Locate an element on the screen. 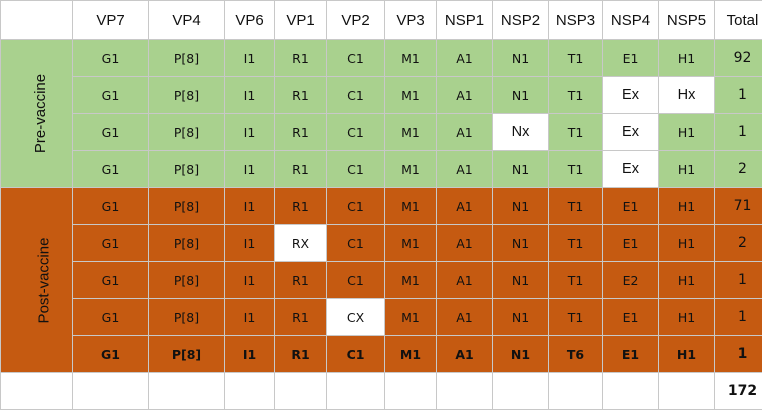 This screenshot has width=762, height=410. genotype-cell-nsp2: Nx is located at coordinates (521, 132).